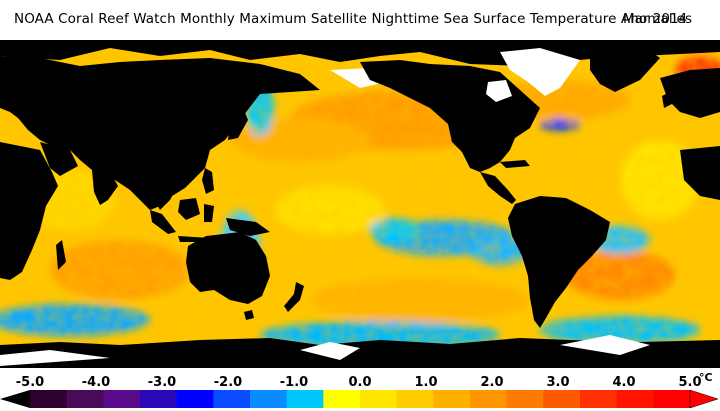 This screenshot has height=411, width=720. Describe the element at coordinates (189, 209) in the screenshot. I see `borneo` at that location.